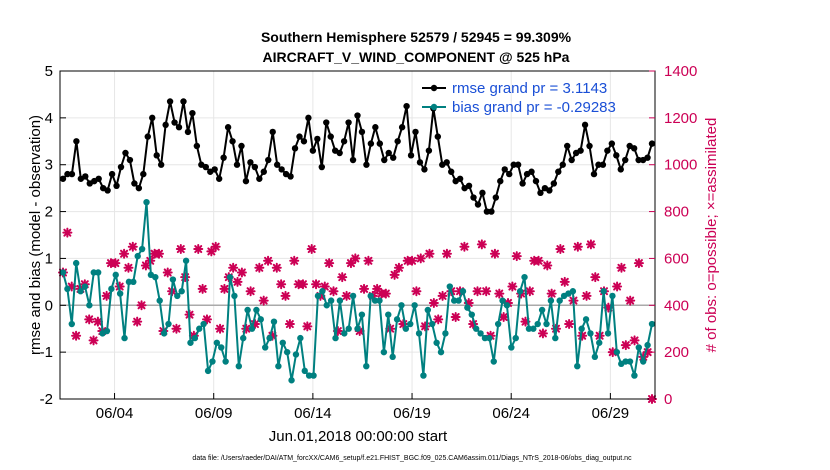  What do you see at coordinates (676, 352) in the screenshot?
I see `y-tick-label-right: 200` at bounding box center [676, 352].